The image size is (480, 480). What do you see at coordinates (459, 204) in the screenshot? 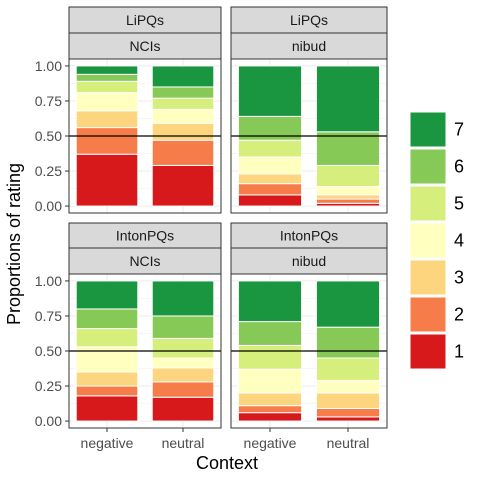
I see `legend-label: 5` at bounding box center [459, 204].